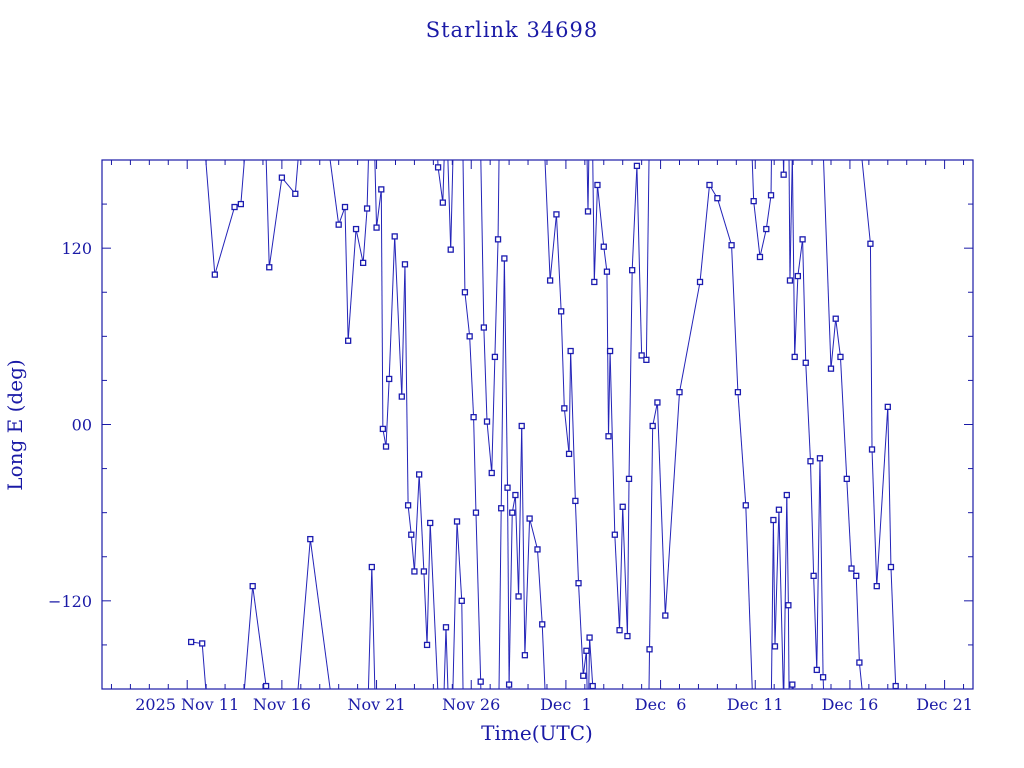  Describe the element at coordinates (755, 704) in the screenshot. I see `x-tick-label: Dec 11` at that location.